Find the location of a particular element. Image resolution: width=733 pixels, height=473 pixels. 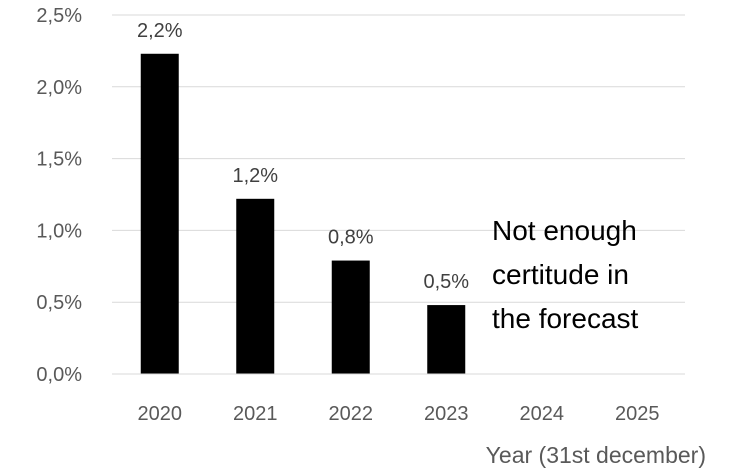

forecast-note: Not enough certitude in the forecast is located at coordinates (565, 274).